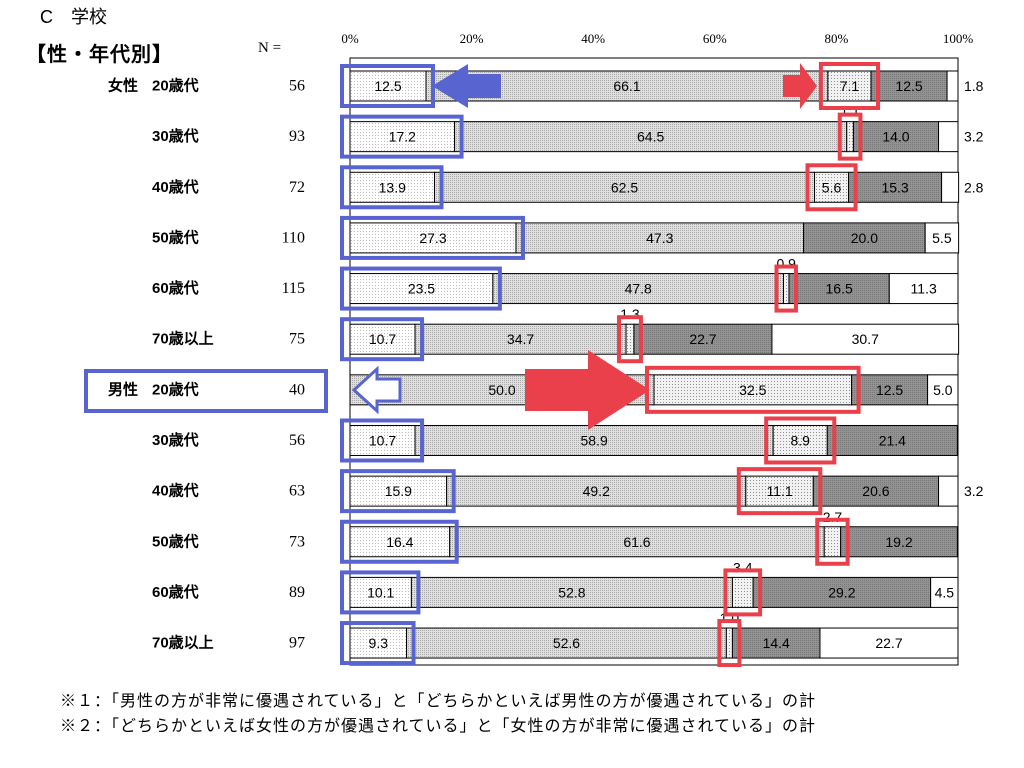  What do you see at coordinates (892, 440) in the screenshot?
I see `data-label: 21.4` at bounding box center [892, 440].